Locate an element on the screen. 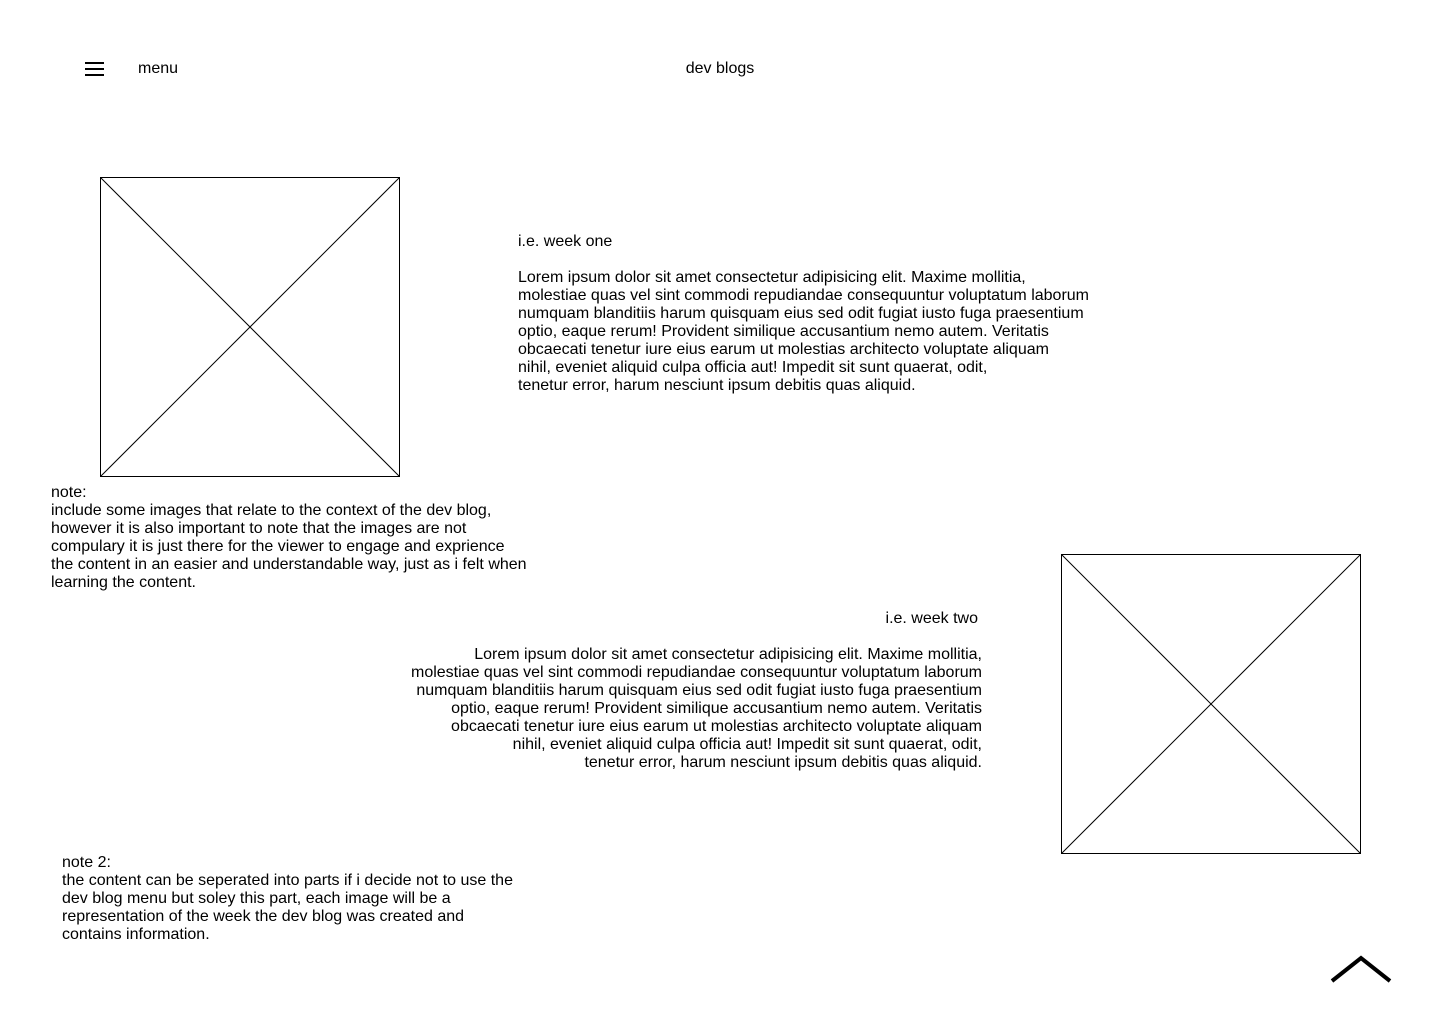  note-two-line: note 2: is located at coordinates (86, 862).